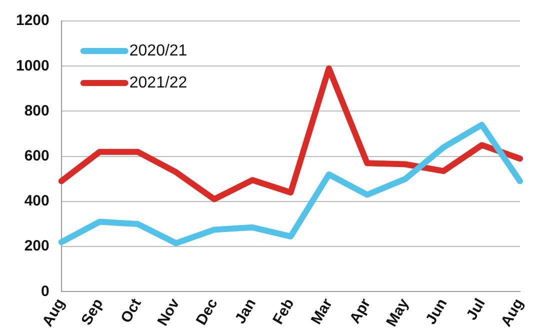 The width and height of the screenshot is (545, 334). Describe the element at coordinates (37, 201) in the screenshot. I see `y-tick-label: 400` at that location.